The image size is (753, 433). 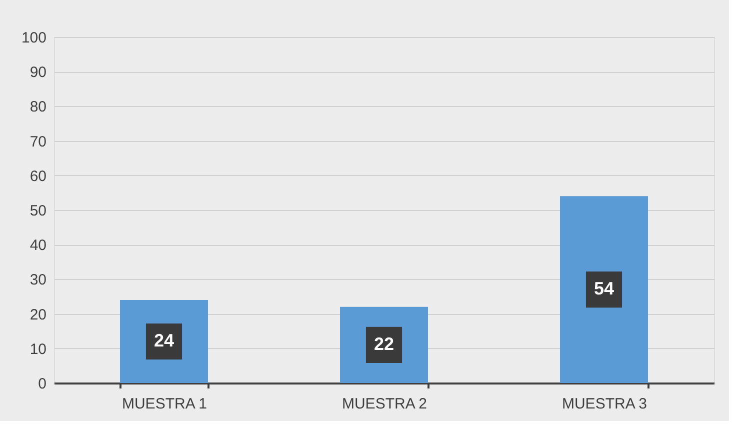 I want to click on y-tick-label: 60, so click(x=38, y=176).